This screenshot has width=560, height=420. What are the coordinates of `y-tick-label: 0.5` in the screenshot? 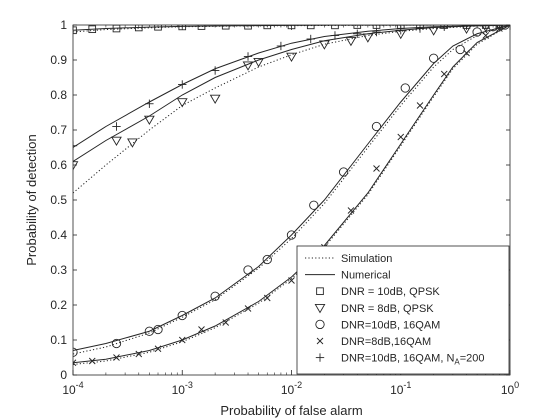 It's located at (58, 200).